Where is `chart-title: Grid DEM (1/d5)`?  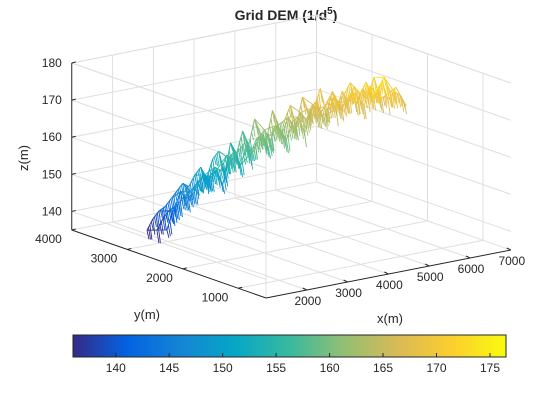 chart-title: Grid DEM (1/d5) is located at coordinates (286, 14).